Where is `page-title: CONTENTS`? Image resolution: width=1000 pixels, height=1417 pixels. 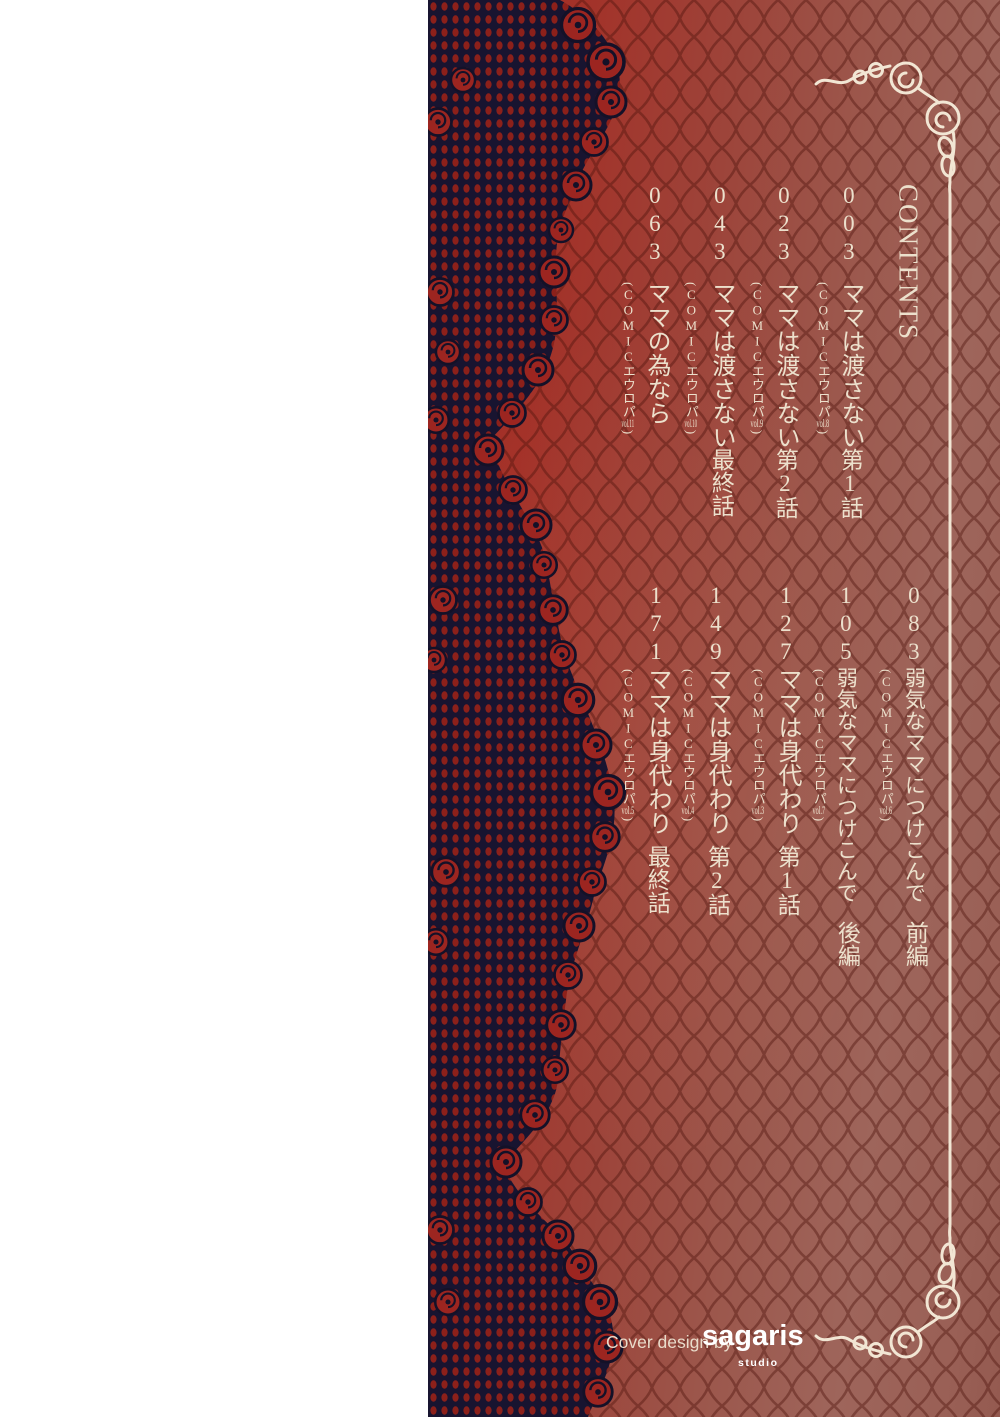 page-title: CONTENTS is located at coordinates (908, 262).